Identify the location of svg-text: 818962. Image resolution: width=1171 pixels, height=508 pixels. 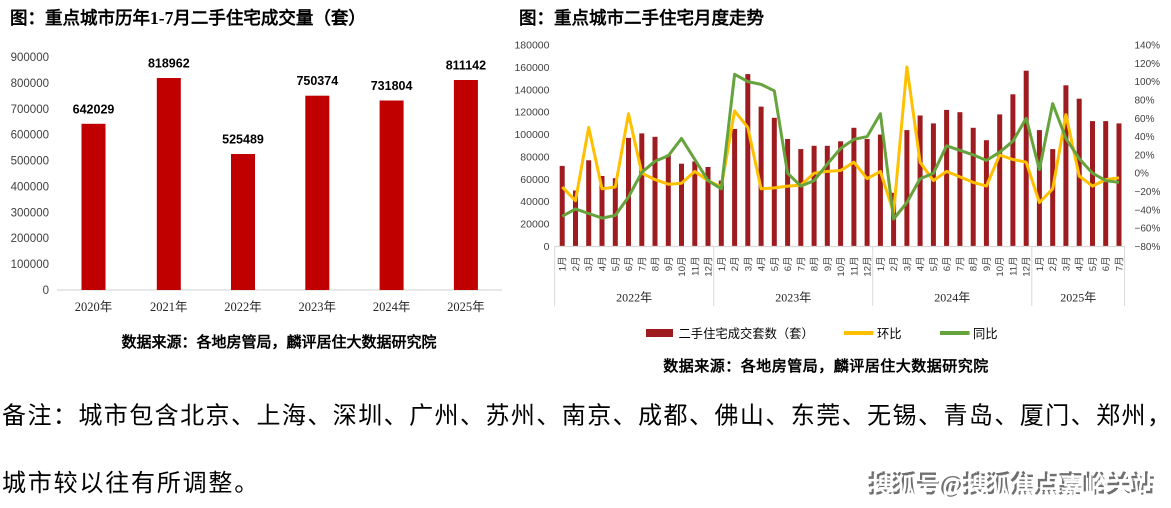
(169, 64).